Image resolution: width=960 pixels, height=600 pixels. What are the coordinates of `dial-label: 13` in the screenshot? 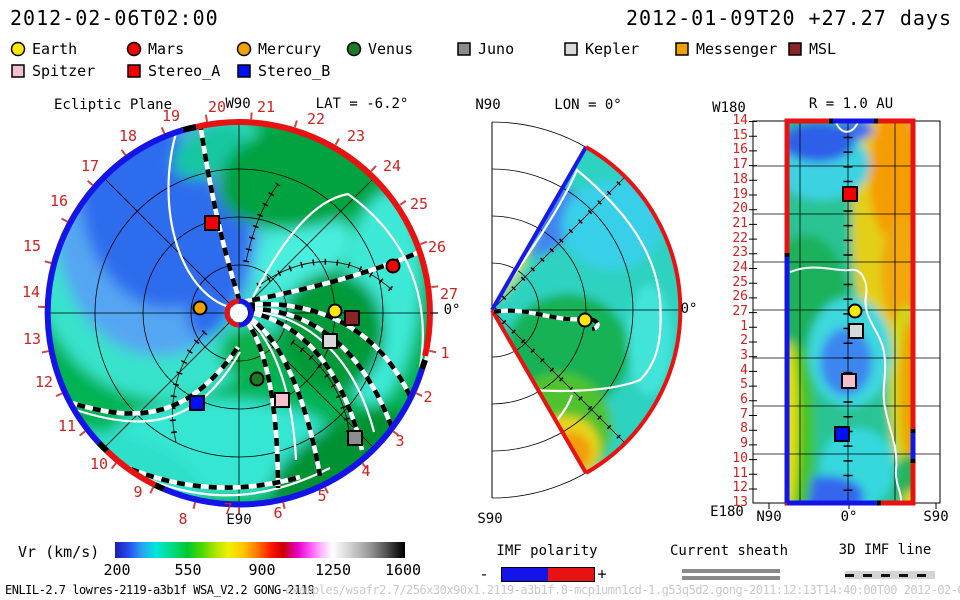 It's located at (32, 339).